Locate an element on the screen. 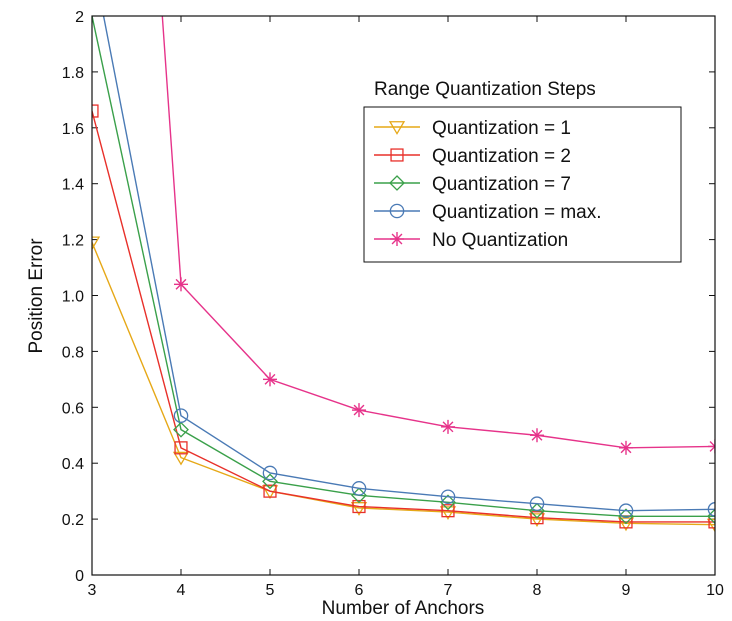  y-tick-label: 0.8 is located at coordinates (73, 352).